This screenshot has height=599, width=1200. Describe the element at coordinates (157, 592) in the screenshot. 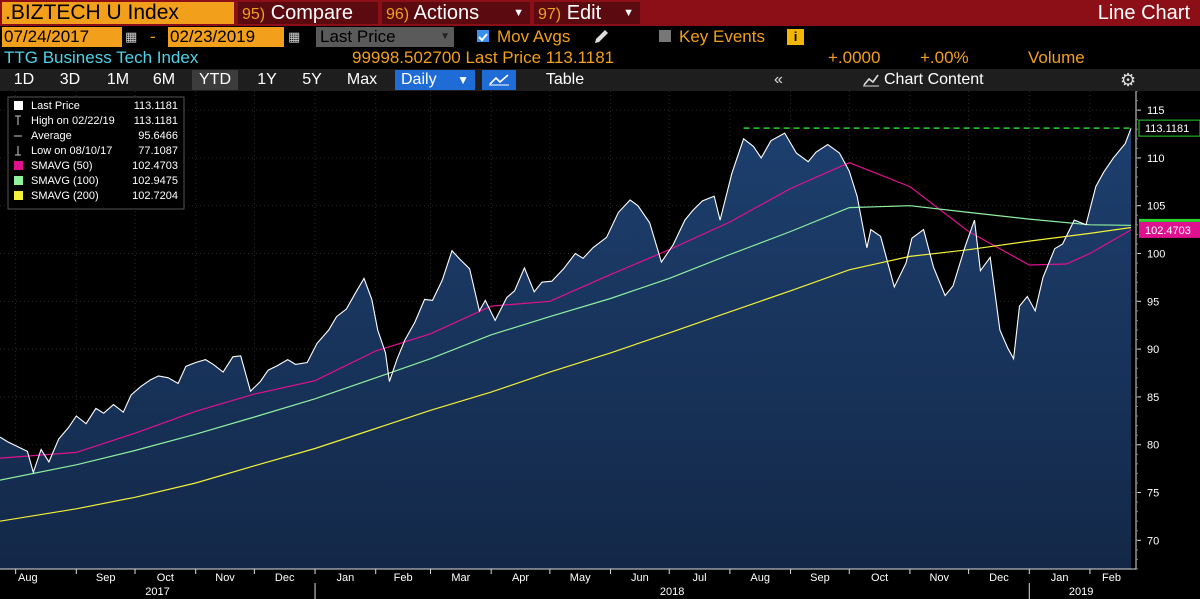

I see `year-label: 2017` at that location.